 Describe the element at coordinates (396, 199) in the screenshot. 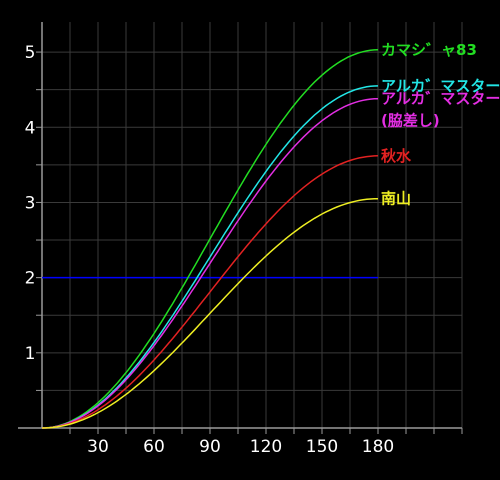

I see `series-label-4: 南山` at that location.